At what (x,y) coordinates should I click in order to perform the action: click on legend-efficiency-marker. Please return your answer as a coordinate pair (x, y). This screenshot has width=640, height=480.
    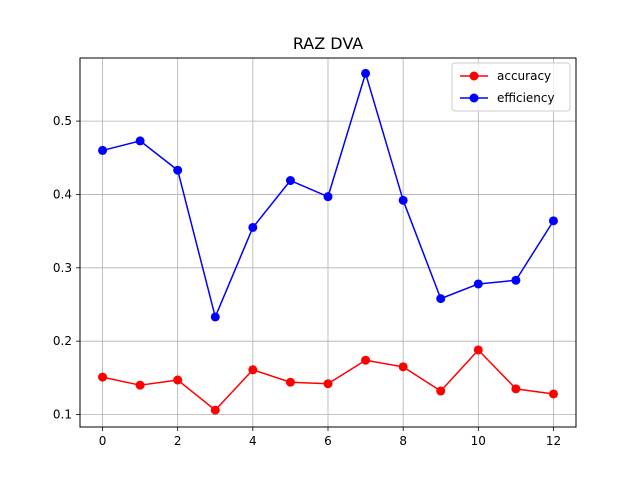
    Looking at the image, I should click on (474, 98).